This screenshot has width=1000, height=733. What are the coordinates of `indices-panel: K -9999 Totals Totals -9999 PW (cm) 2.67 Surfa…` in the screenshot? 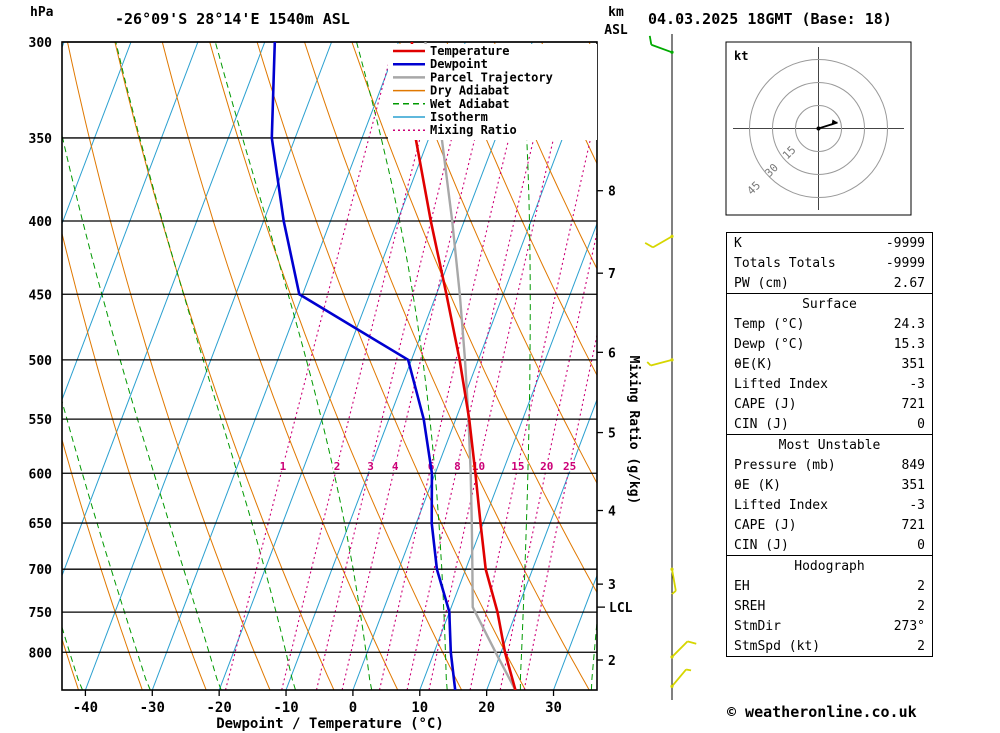 It's located at (829, 444).